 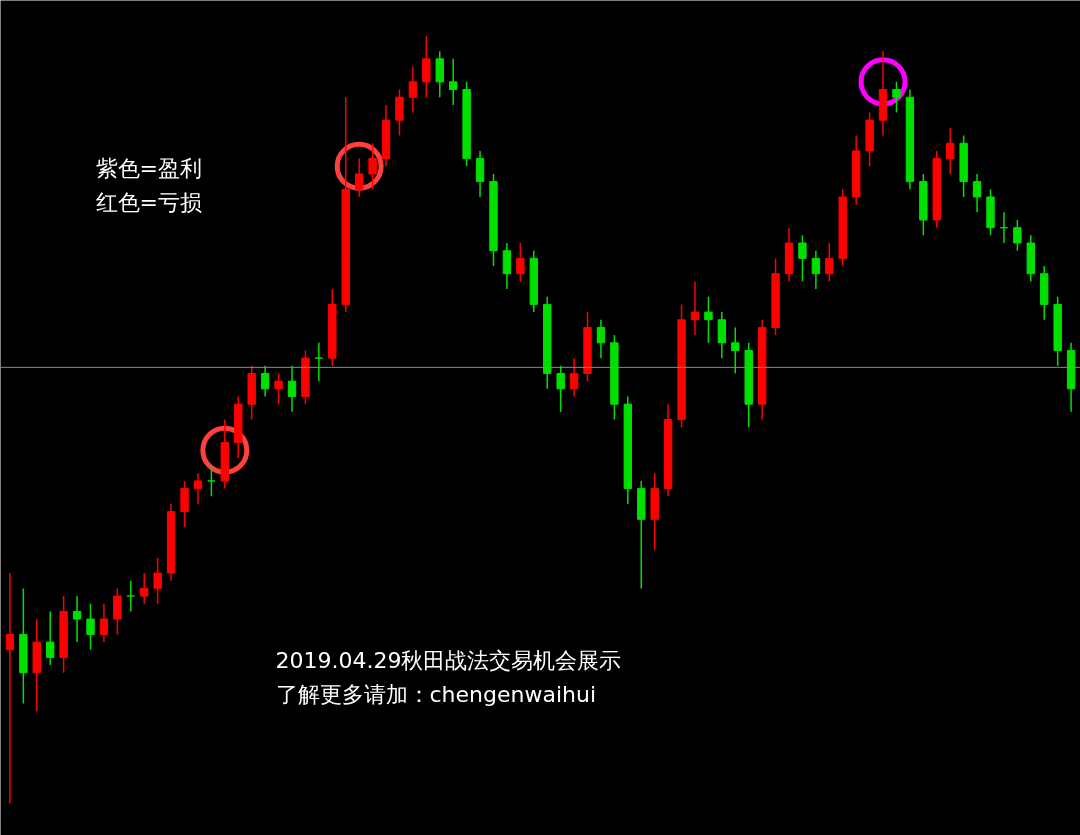 I want to click on annotation: 了解更多请加：chengenwaihui, so click(x=436, y=694).